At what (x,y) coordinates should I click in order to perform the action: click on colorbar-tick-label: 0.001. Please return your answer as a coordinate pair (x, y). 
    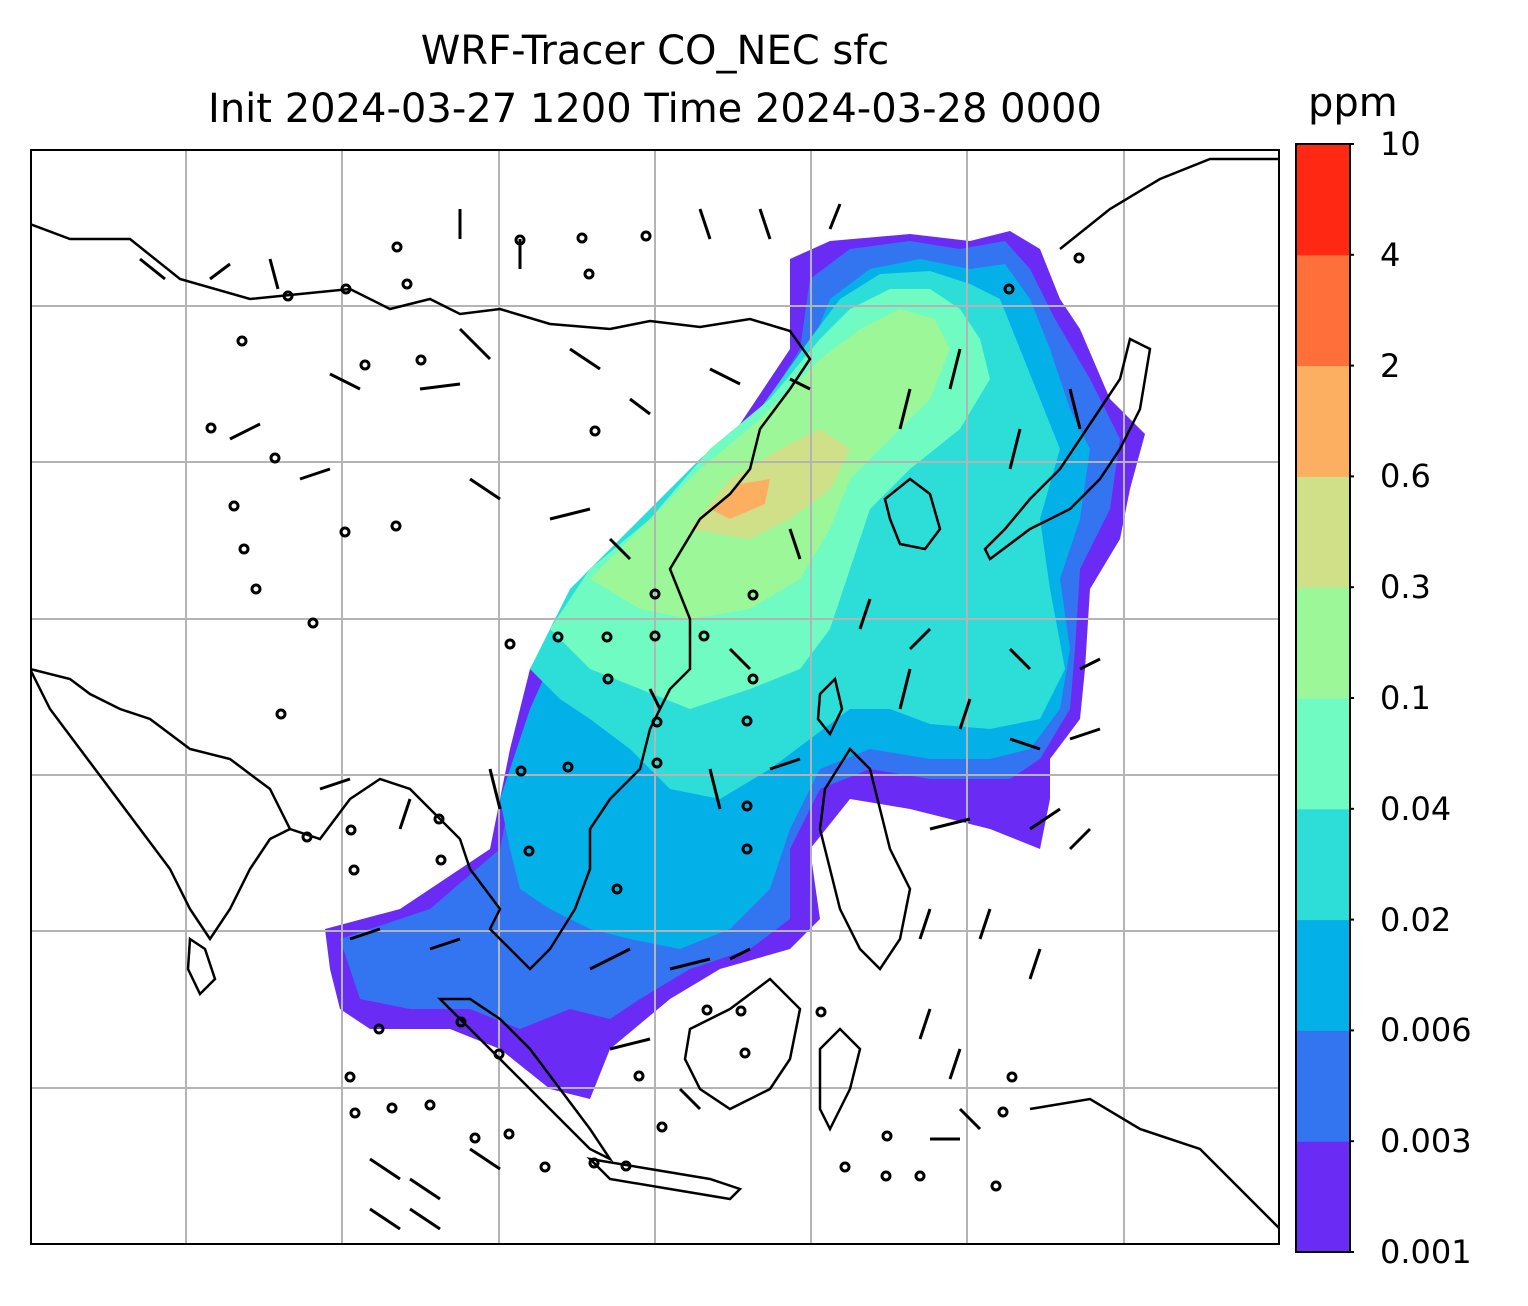
    Looking at the image, I should click on (1426, 1252).